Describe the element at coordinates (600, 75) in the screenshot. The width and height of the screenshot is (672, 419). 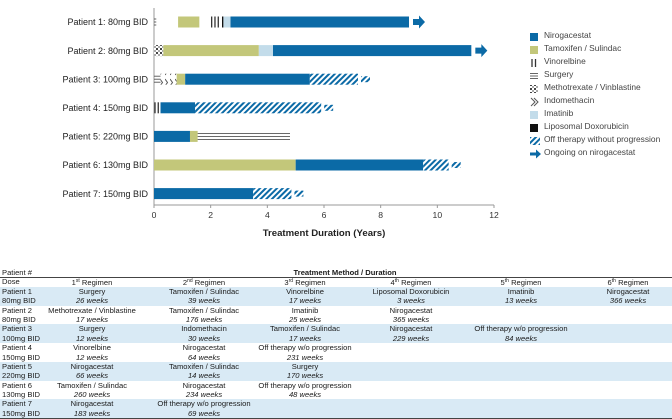
I see `legend-item-surgery: Surgery` at that location.